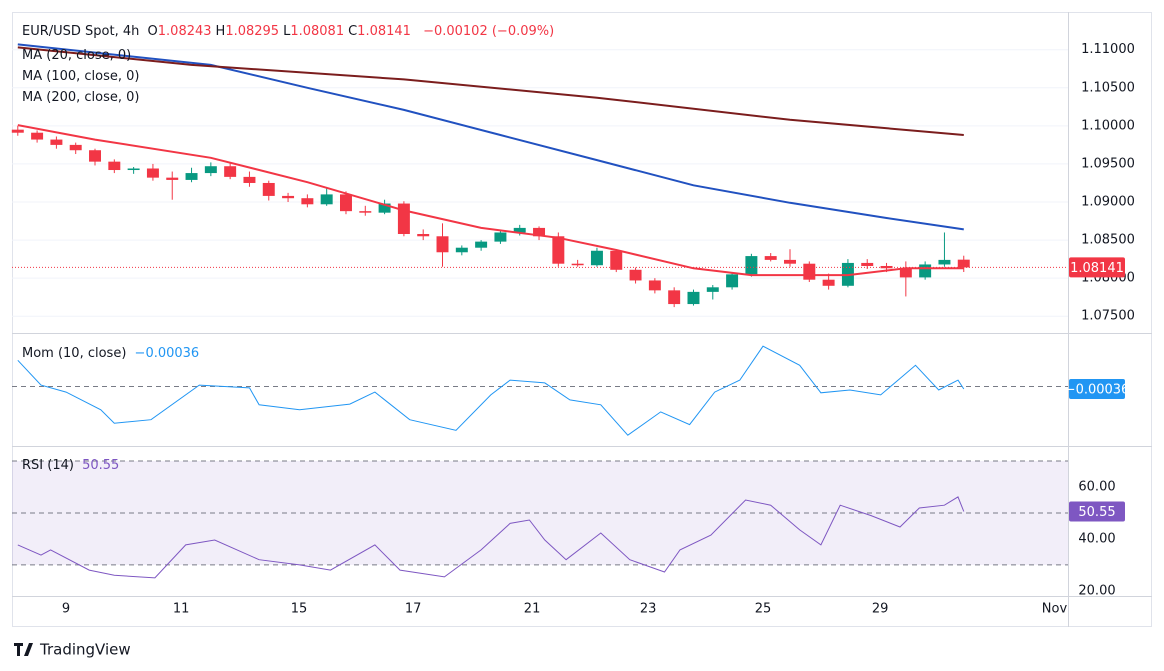 This screenshot has width=1164, height=671. What do you see at coordinates (1108, 49) in the screenshot?
I see `y-tick-label: 1.11000` at bounding box center [1108, 49].